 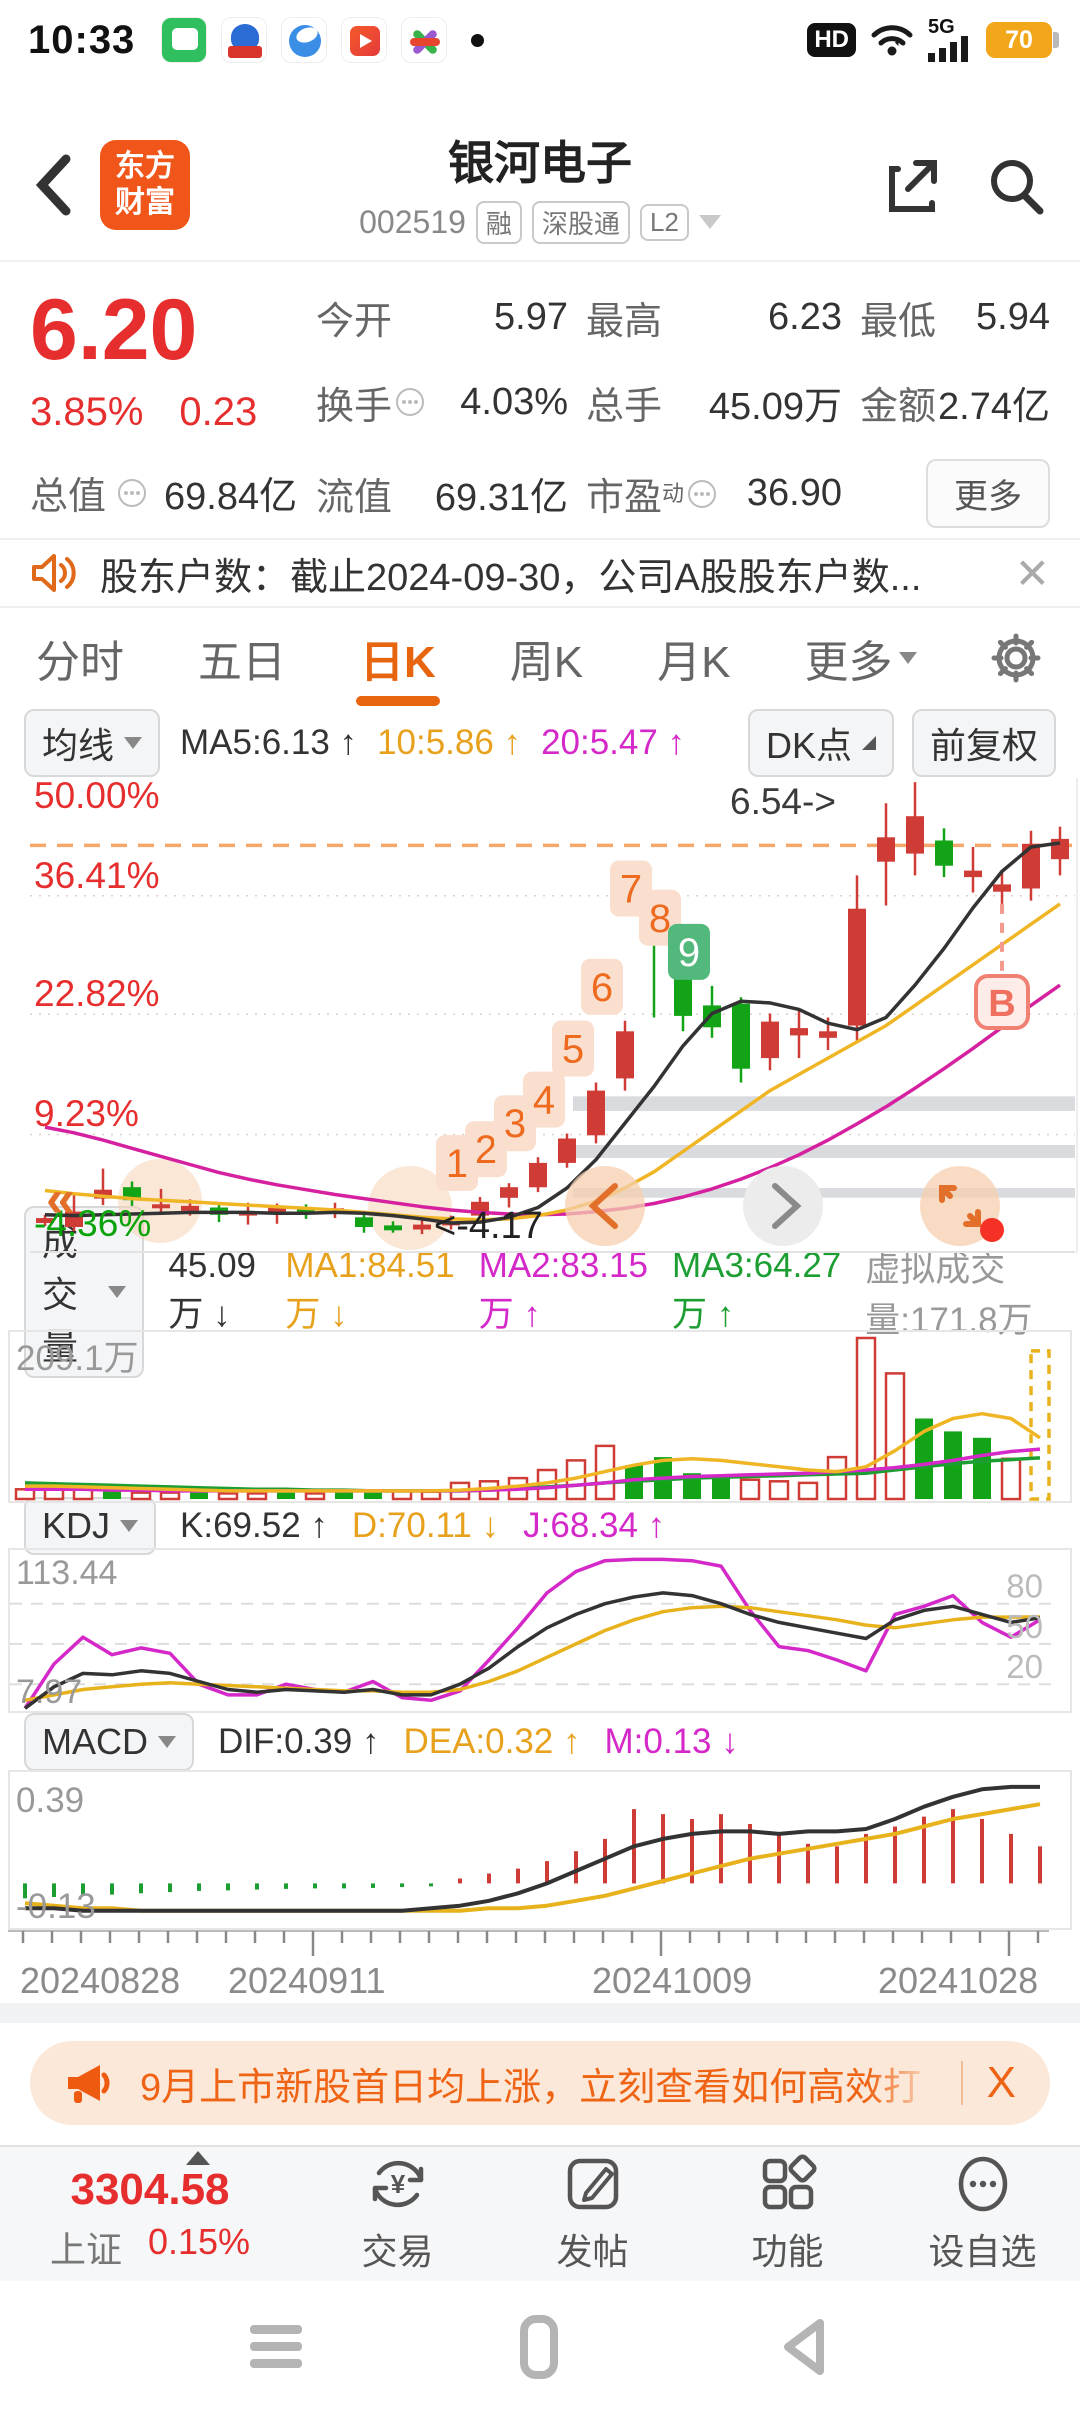 What do you see at coordinates (515, 1124) in the screenshot?
I see `svg-text: 3` at bounding box center [515, 1124].